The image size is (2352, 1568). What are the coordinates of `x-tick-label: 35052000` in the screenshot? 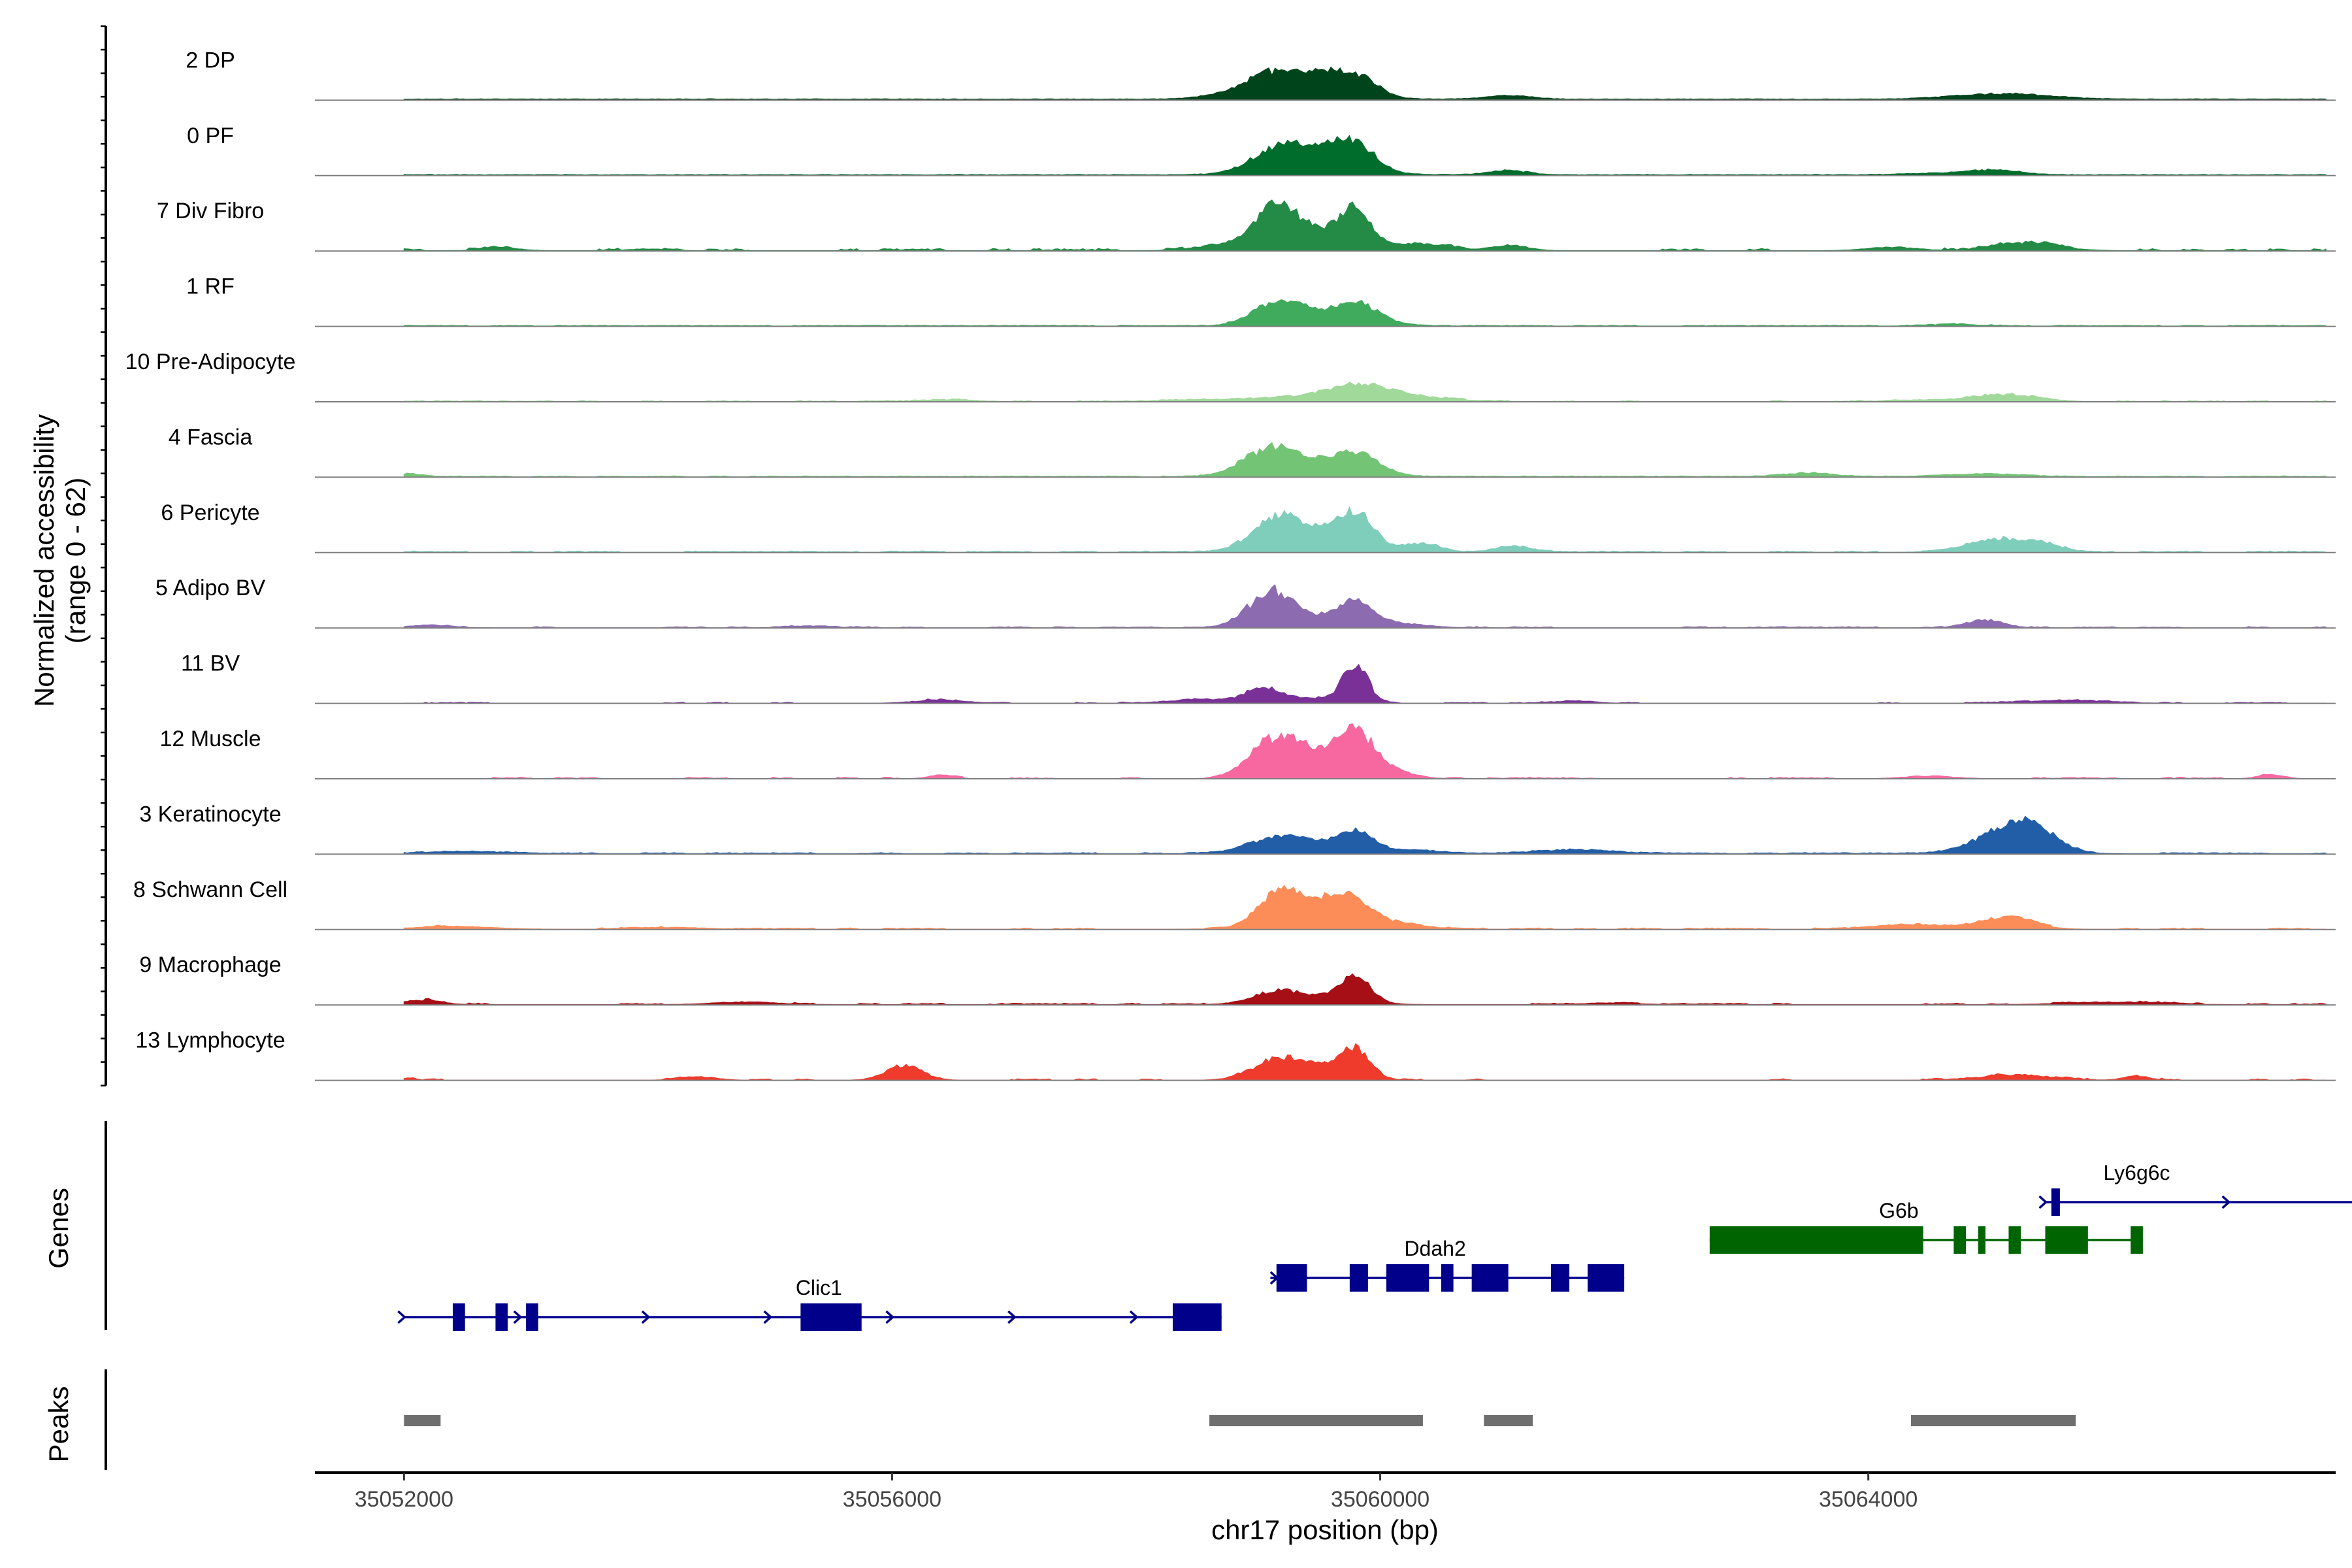 It's located at (404, 1499).